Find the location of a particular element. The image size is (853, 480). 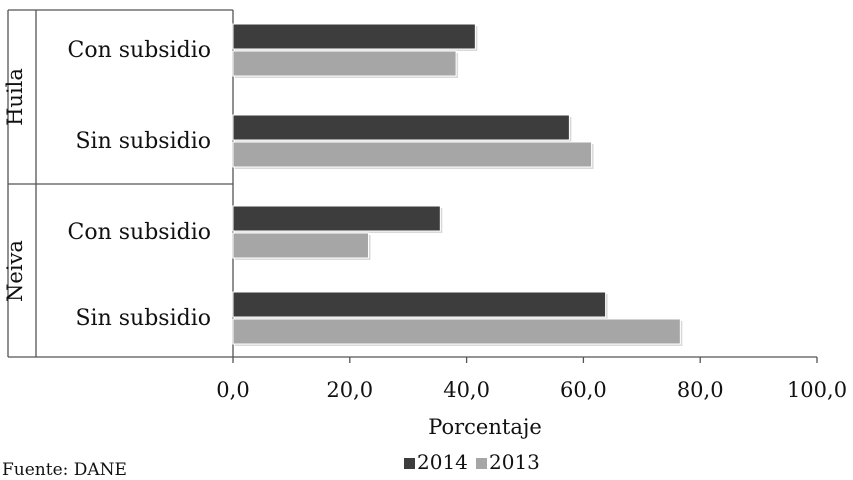

x-tick-label: 0,0 is located at coordinates (232, 390).